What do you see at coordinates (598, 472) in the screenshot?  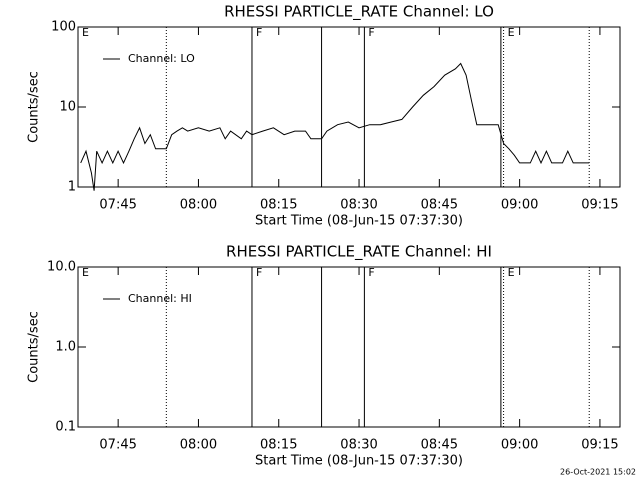 I see `footer-date: 26-Oct-2021 15:02` at bounding box center [598, 472].